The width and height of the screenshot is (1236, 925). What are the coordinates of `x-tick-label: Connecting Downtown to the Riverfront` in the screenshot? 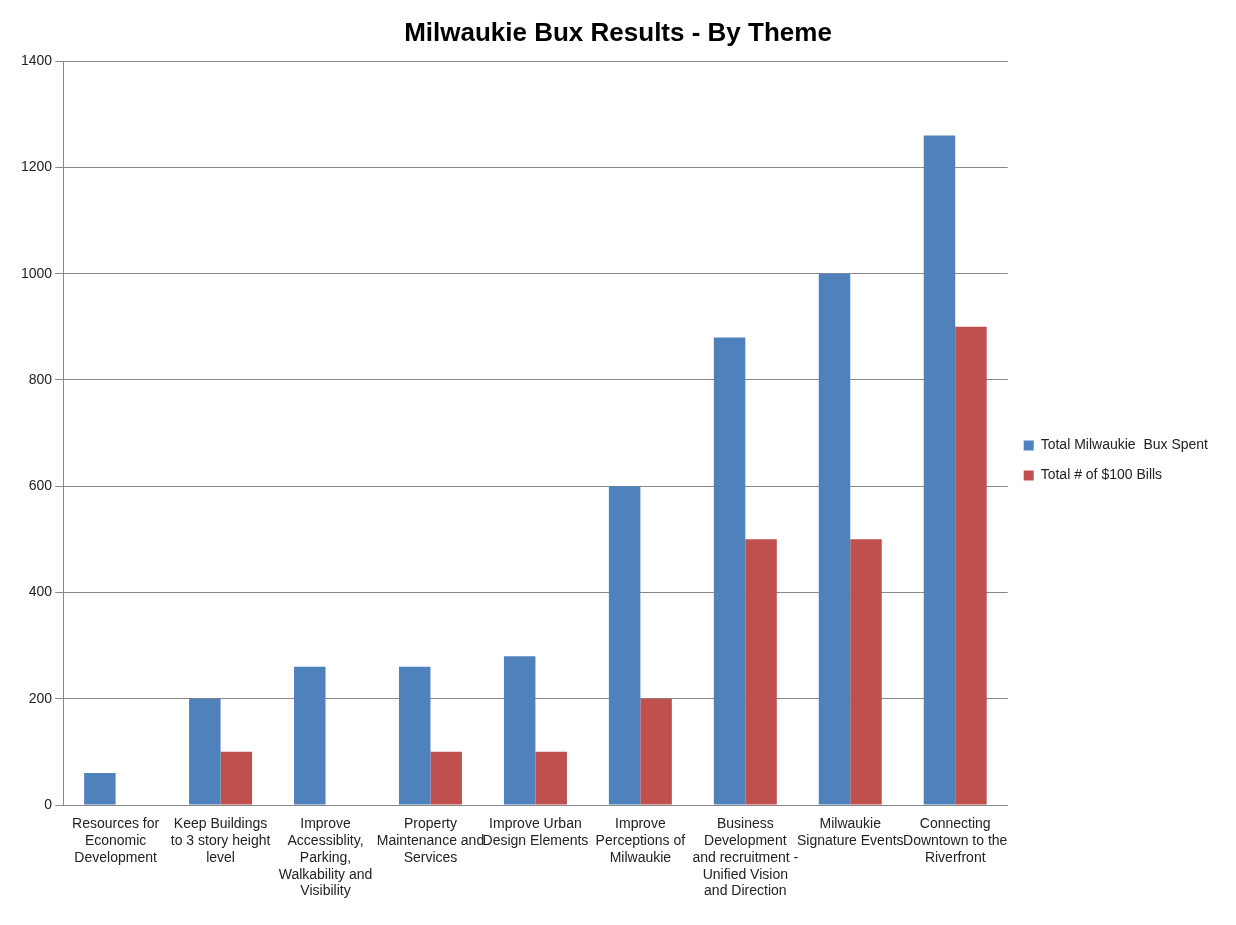 It's located at (955, 840).